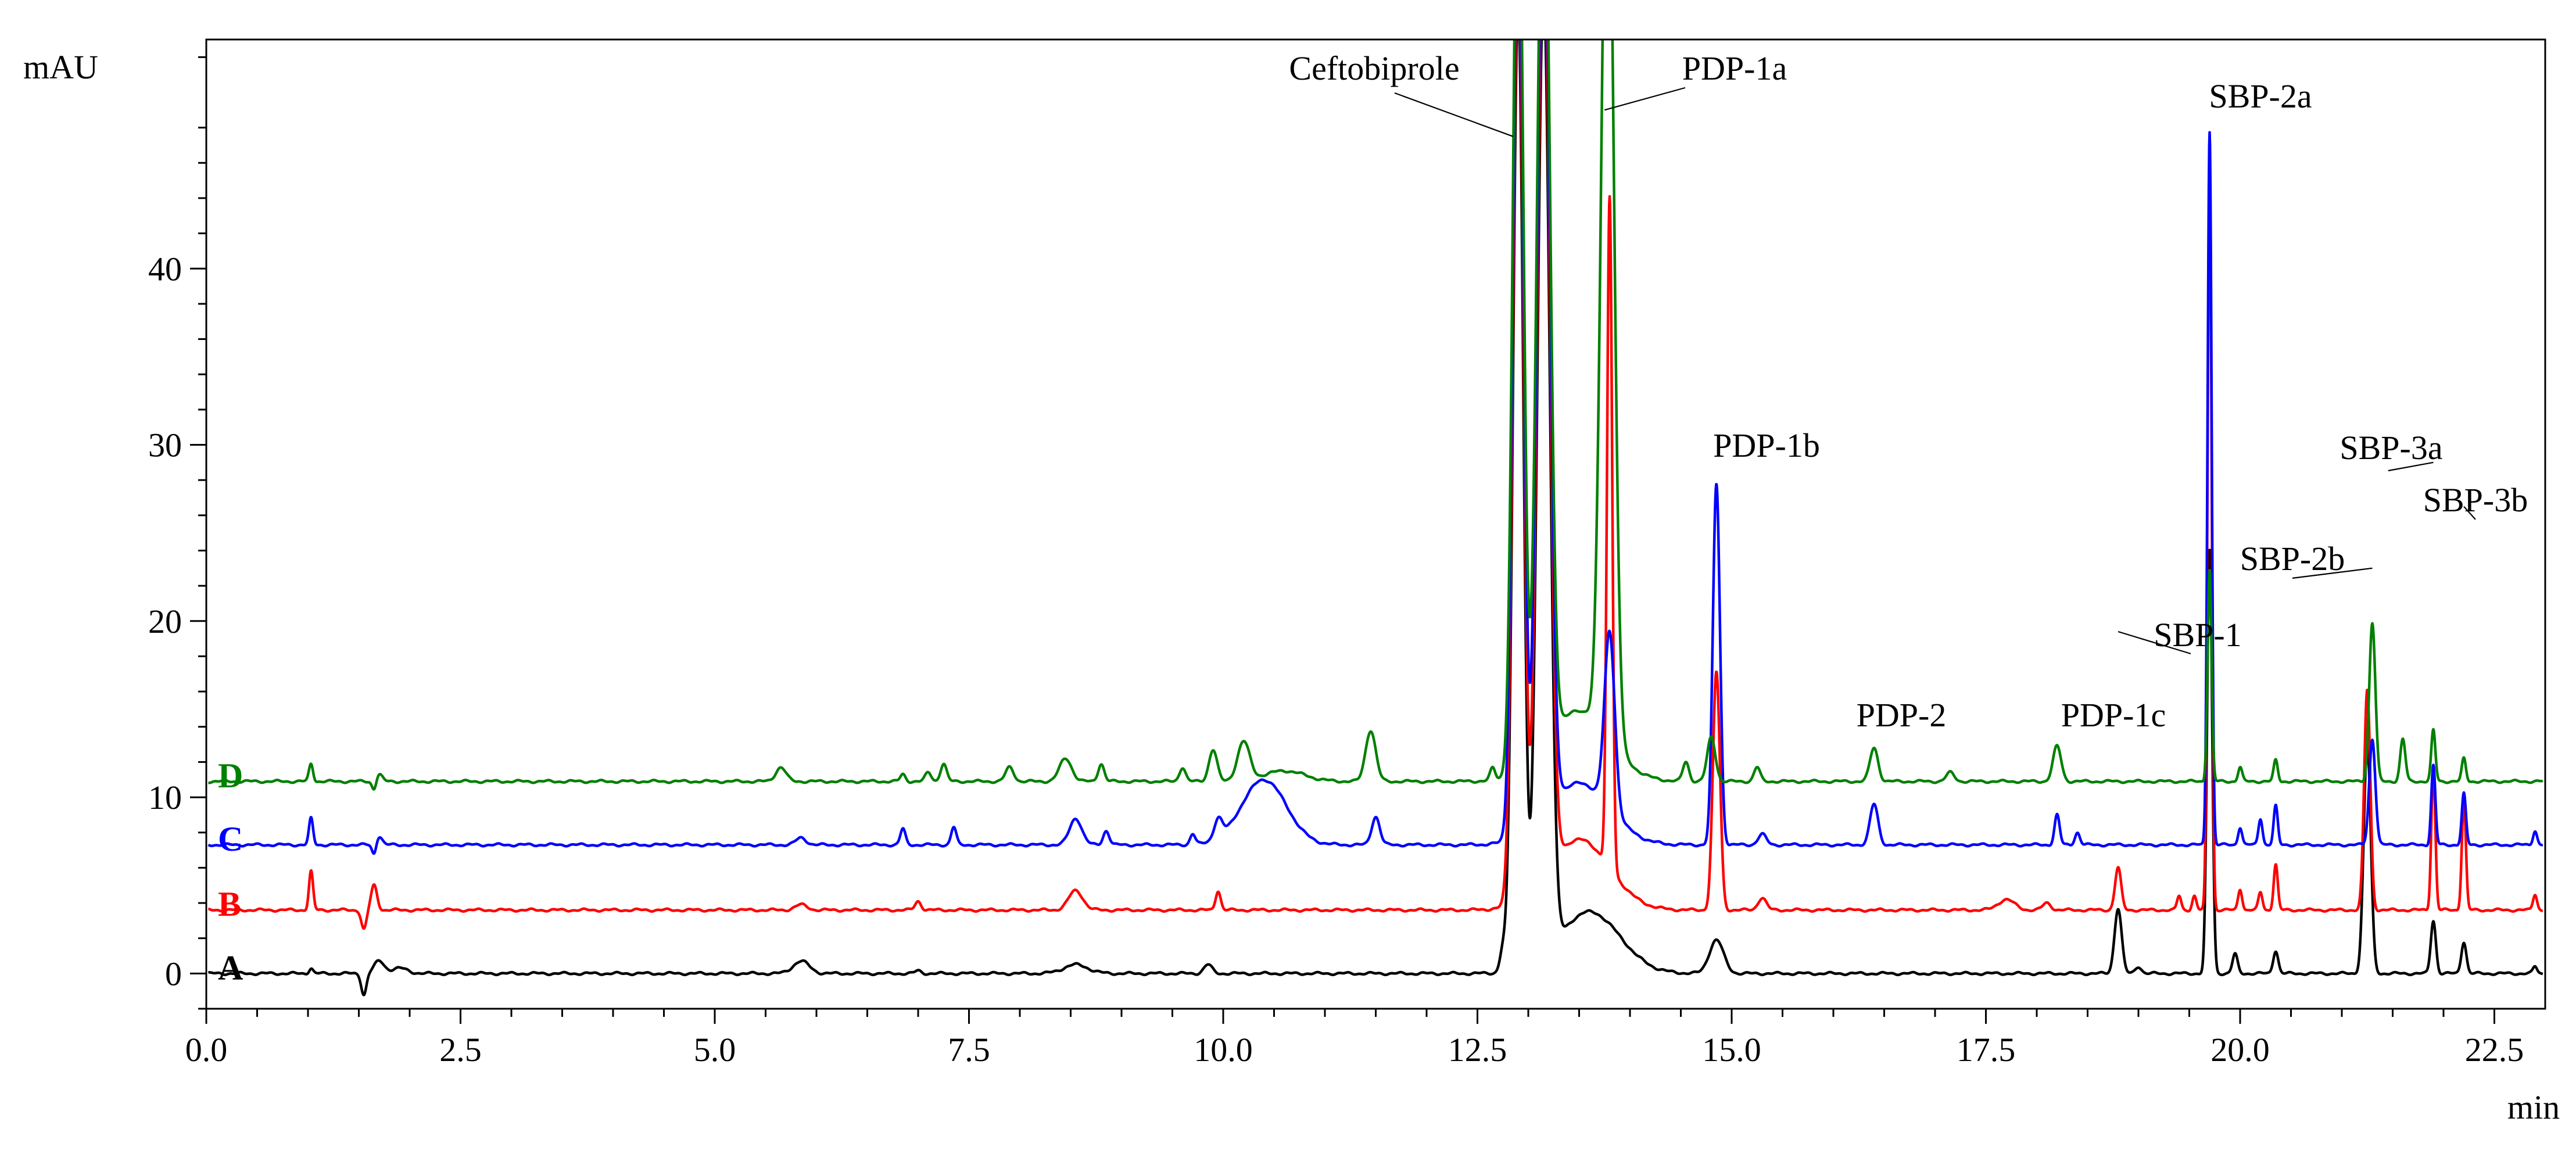 This screenshot has height=1154, width=2576. I want to click on peak-label-sbp-1: SBP-1, so click(2198, 635).